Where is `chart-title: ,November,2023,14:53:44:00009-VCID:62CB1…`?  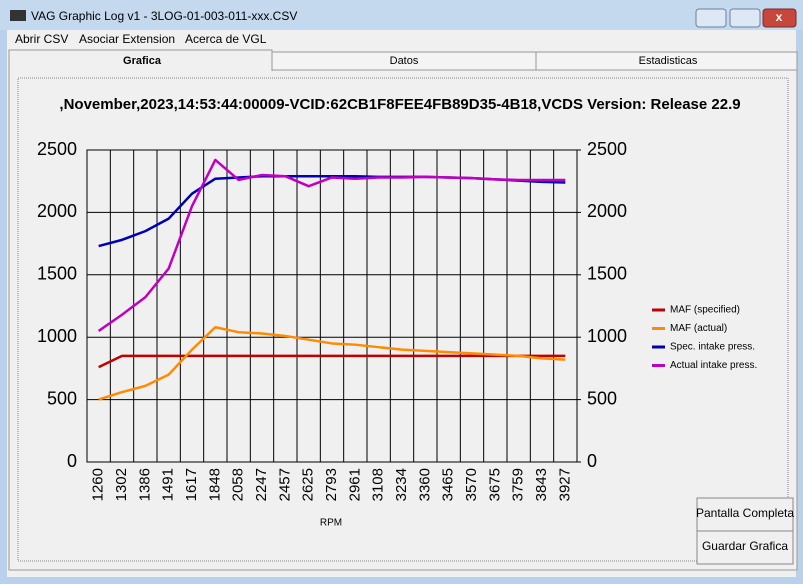
chart-title: ,November,2023,14:53:44:00009-VCID:62CB1… is located at coordinates (399, 104).